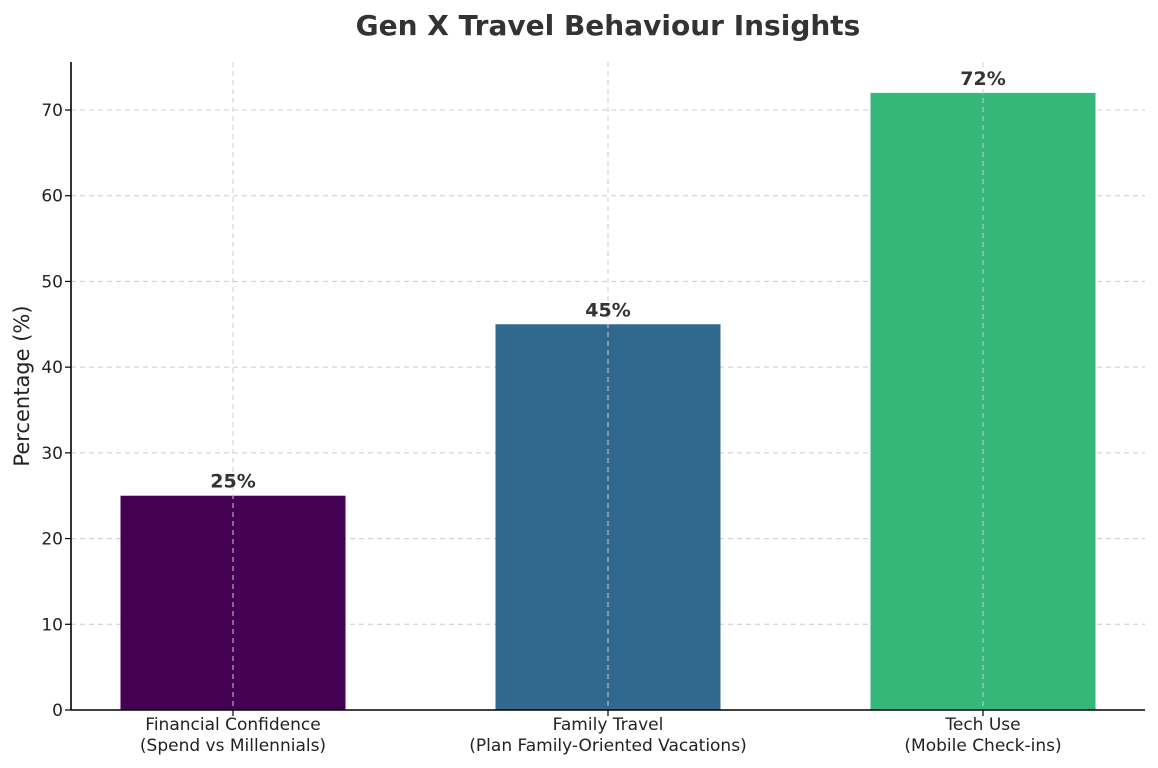 This screenshot has height=768, width=1158. Describe the element at coordinates (52, 197) in the screenshot. I see `y-tick-label: 60` at that location.